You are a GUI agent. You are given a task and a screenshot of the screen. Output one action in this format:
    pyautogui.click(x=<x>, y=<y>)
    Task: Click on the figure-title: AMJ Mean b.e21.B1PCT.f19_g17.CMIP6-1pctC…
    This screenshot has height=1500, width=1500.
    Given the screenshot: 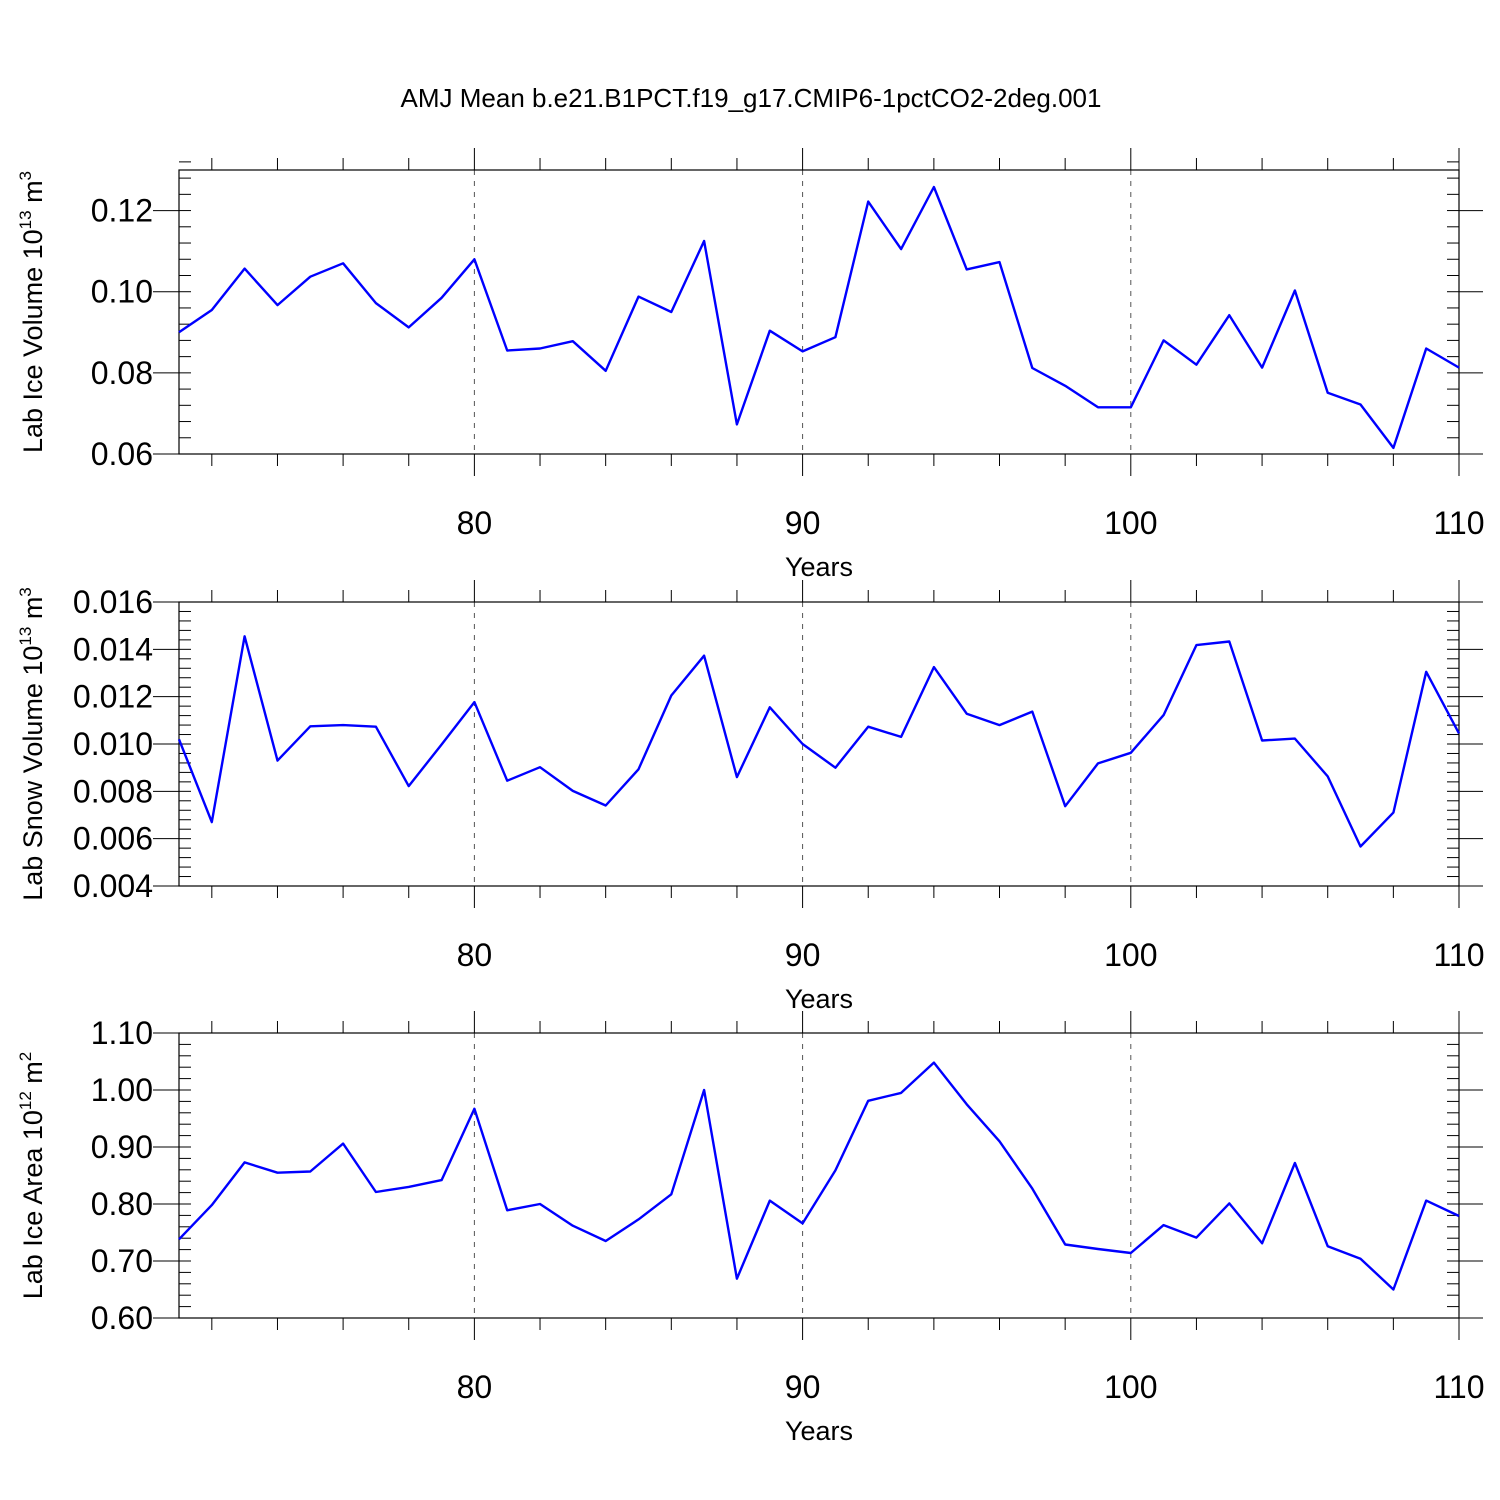 What is the action you would take?
    pyautogui.click(x=751, y=98)
    